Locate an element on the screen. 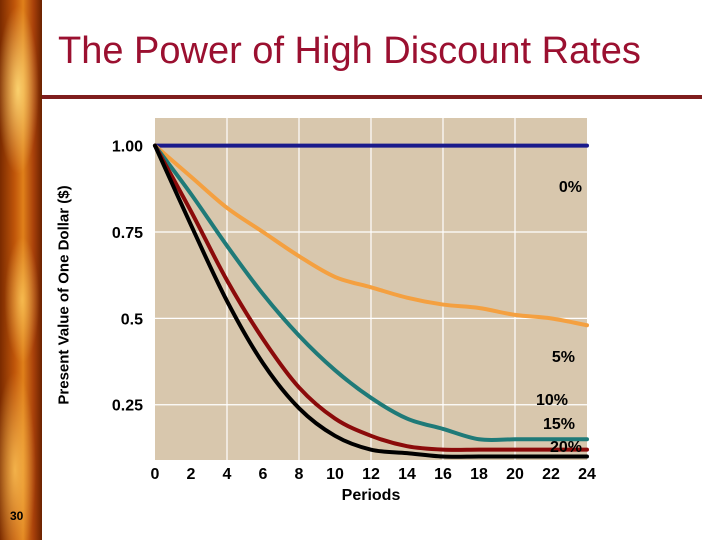  series-label-15pct: 15% is located at coordinates (559, 424).